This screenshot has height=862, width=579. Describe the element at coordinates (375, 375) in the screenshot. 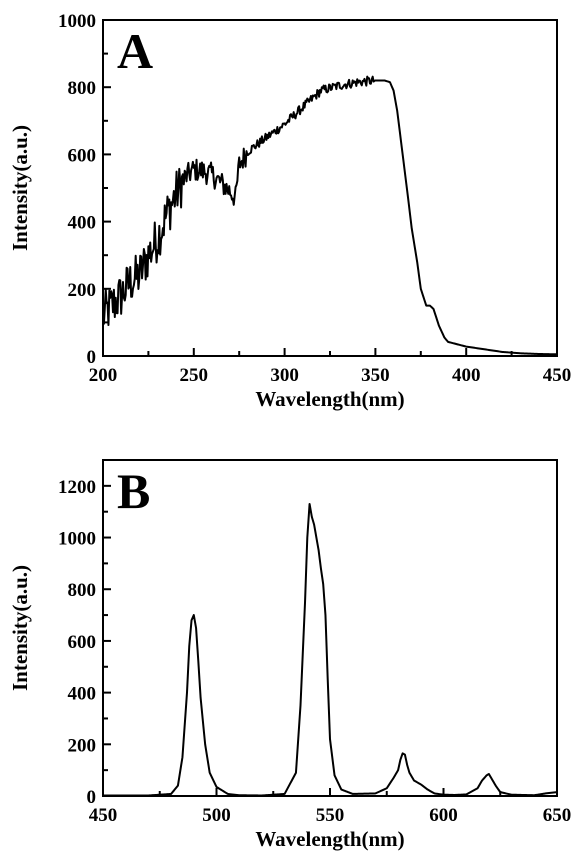

I see `x-tick-label: 350` at that location.